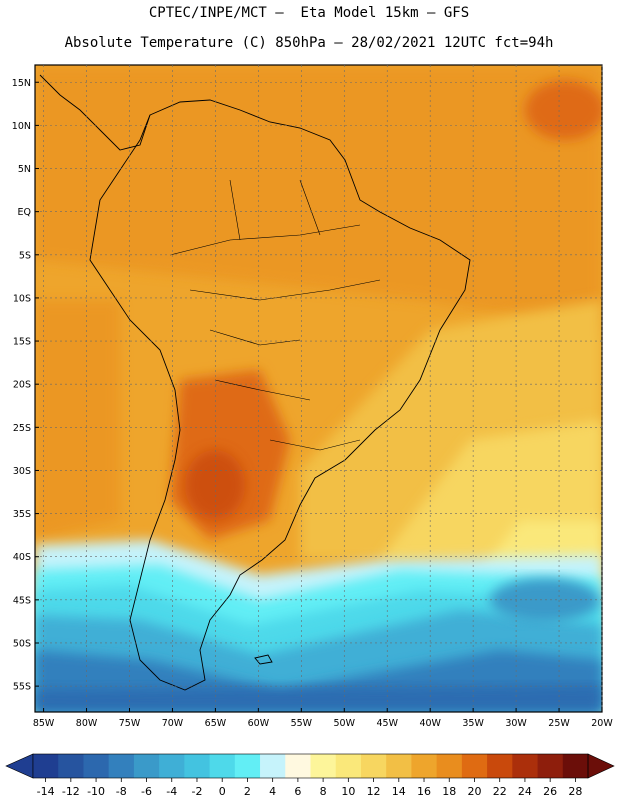 This screenshot has width=618, height=800. Describe the element at coordinates (272, 791) in the screenshot. I see `colorbar-label: 4` at that location.